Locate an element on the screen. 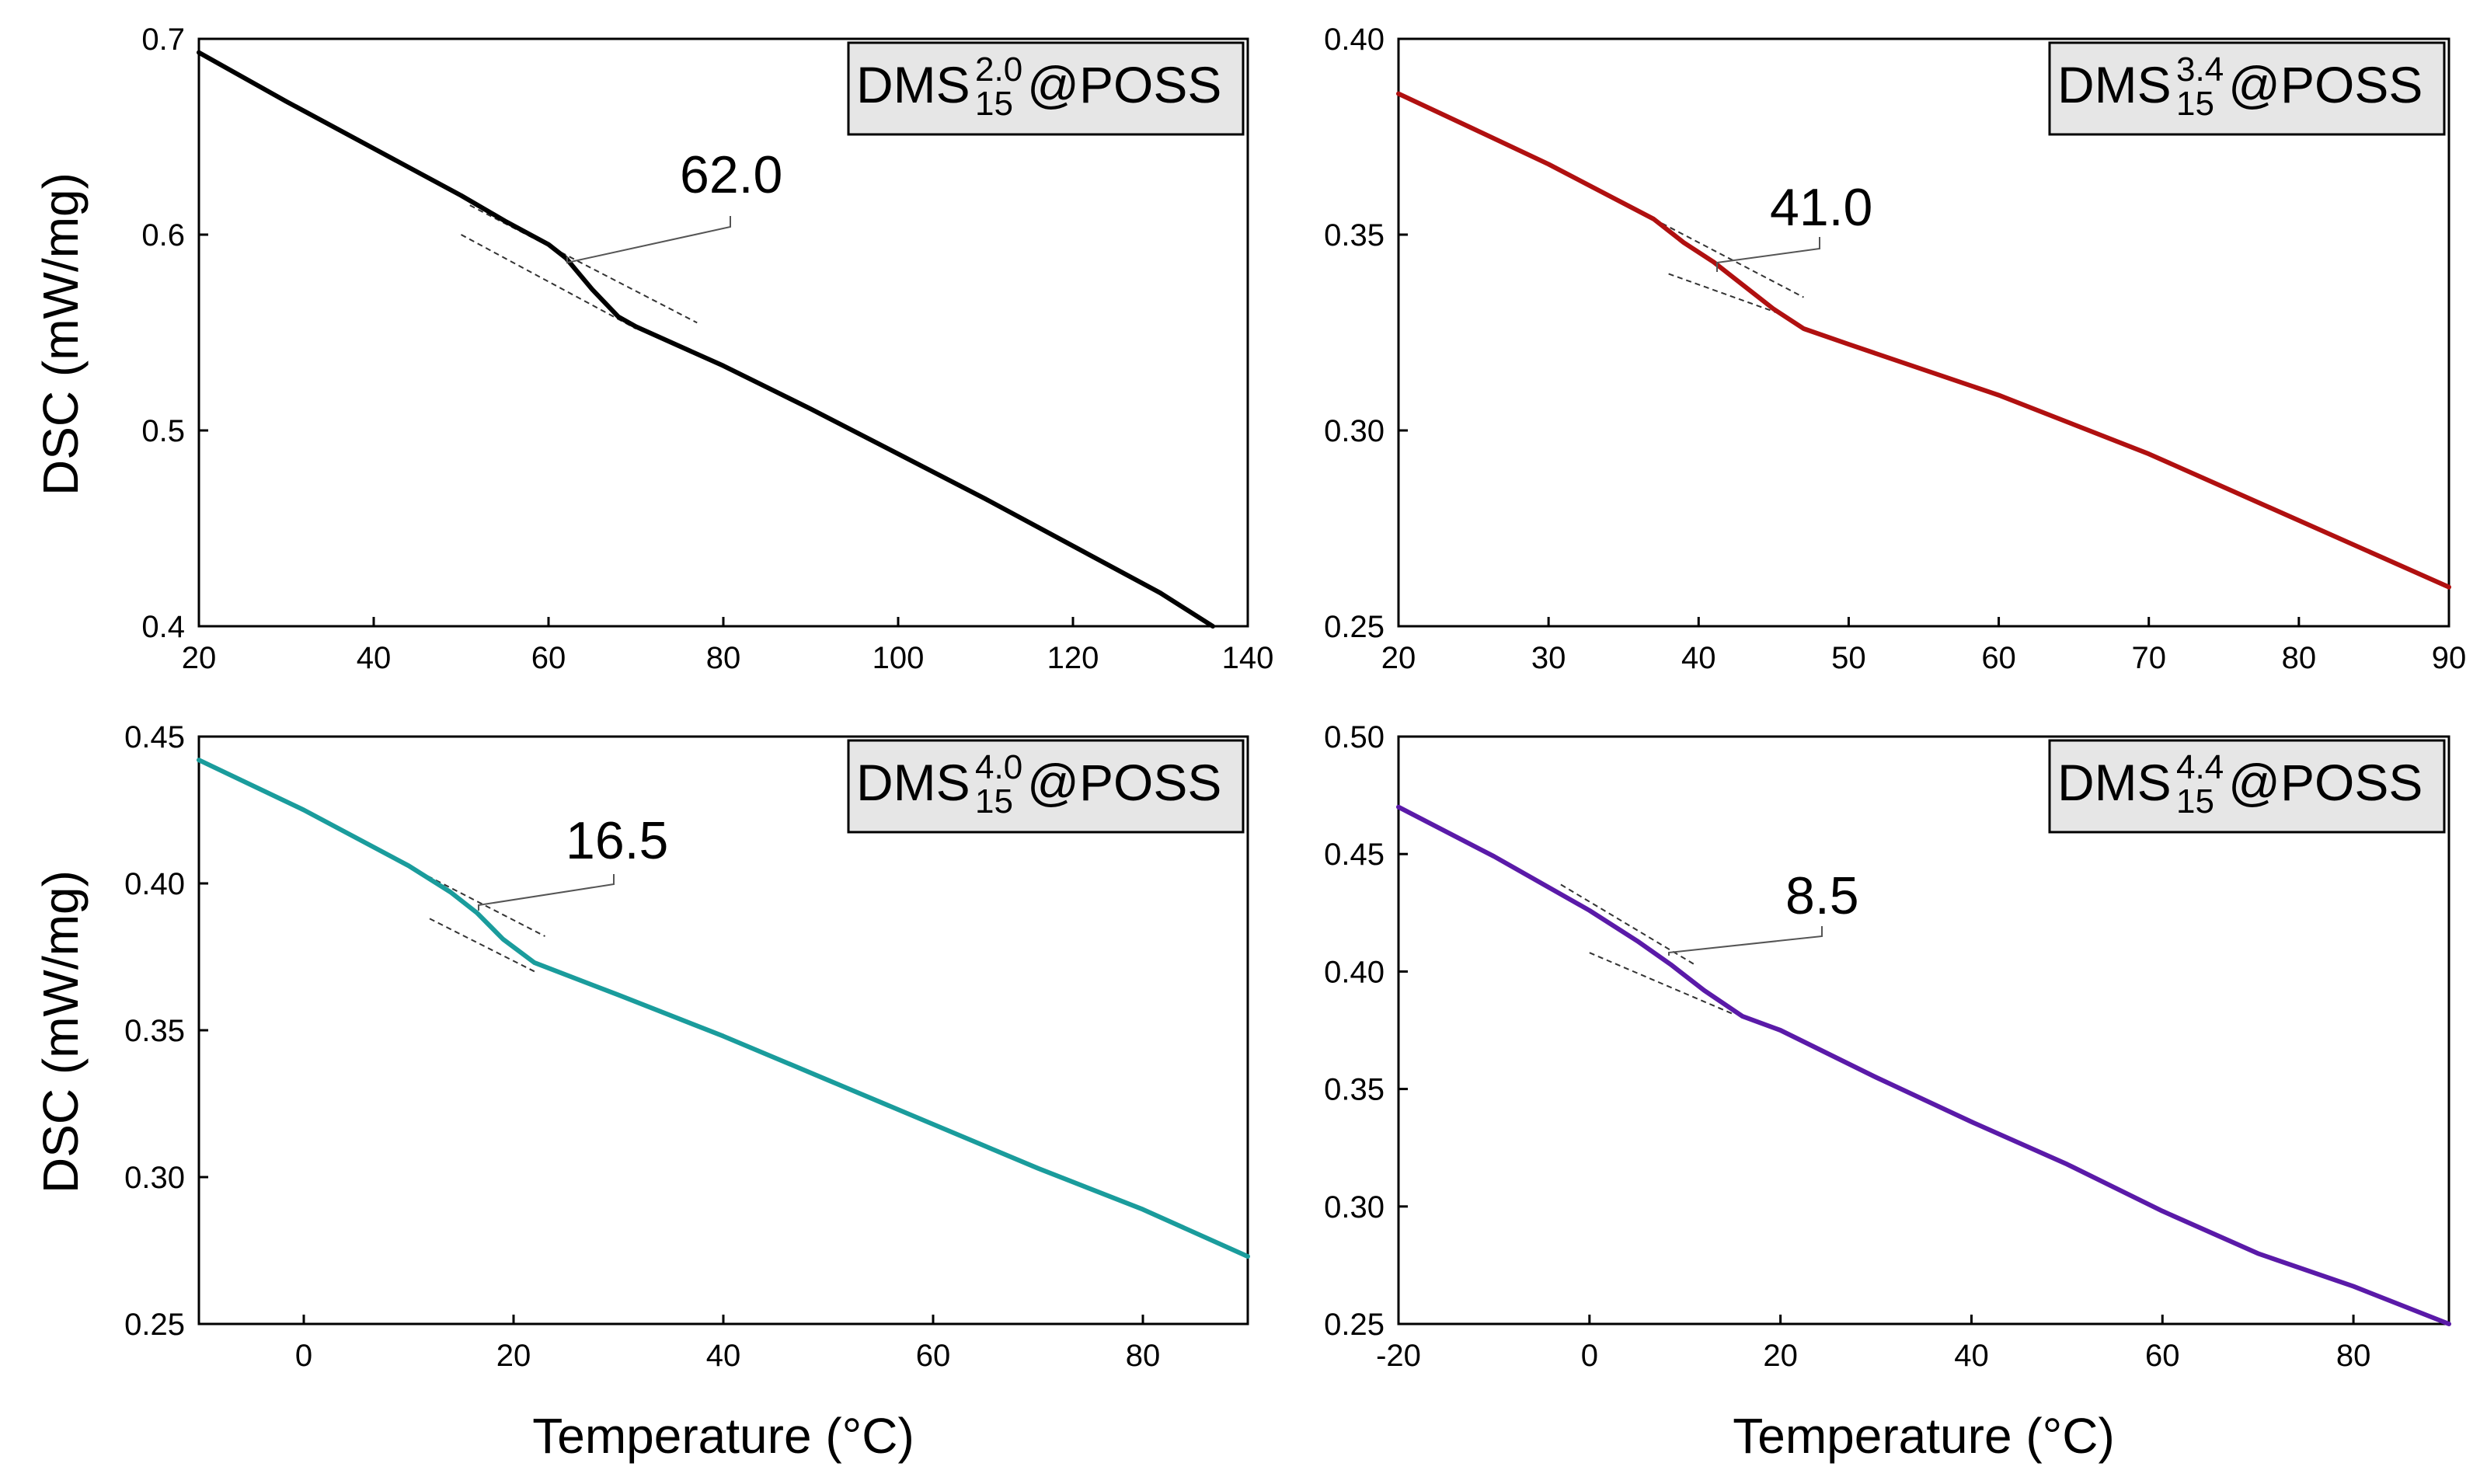 This screenshot has width=2480, height=1484. x-tick-label: 90 is located at coordinates (2449, 658).